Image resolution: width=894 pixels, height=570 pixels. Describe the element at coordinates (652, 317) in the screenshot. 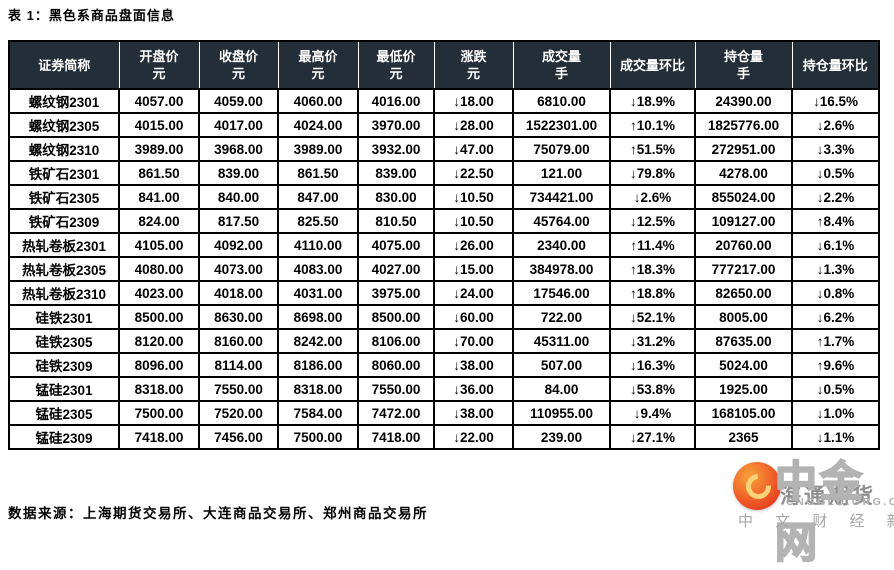

I see `cell-volume-mom: ↓52.1%` at that location.